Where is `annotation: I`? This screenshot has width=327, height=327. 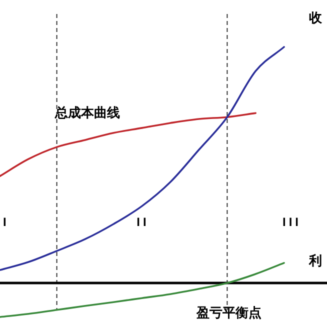
annotation: I is located at coordinates (6, 222).